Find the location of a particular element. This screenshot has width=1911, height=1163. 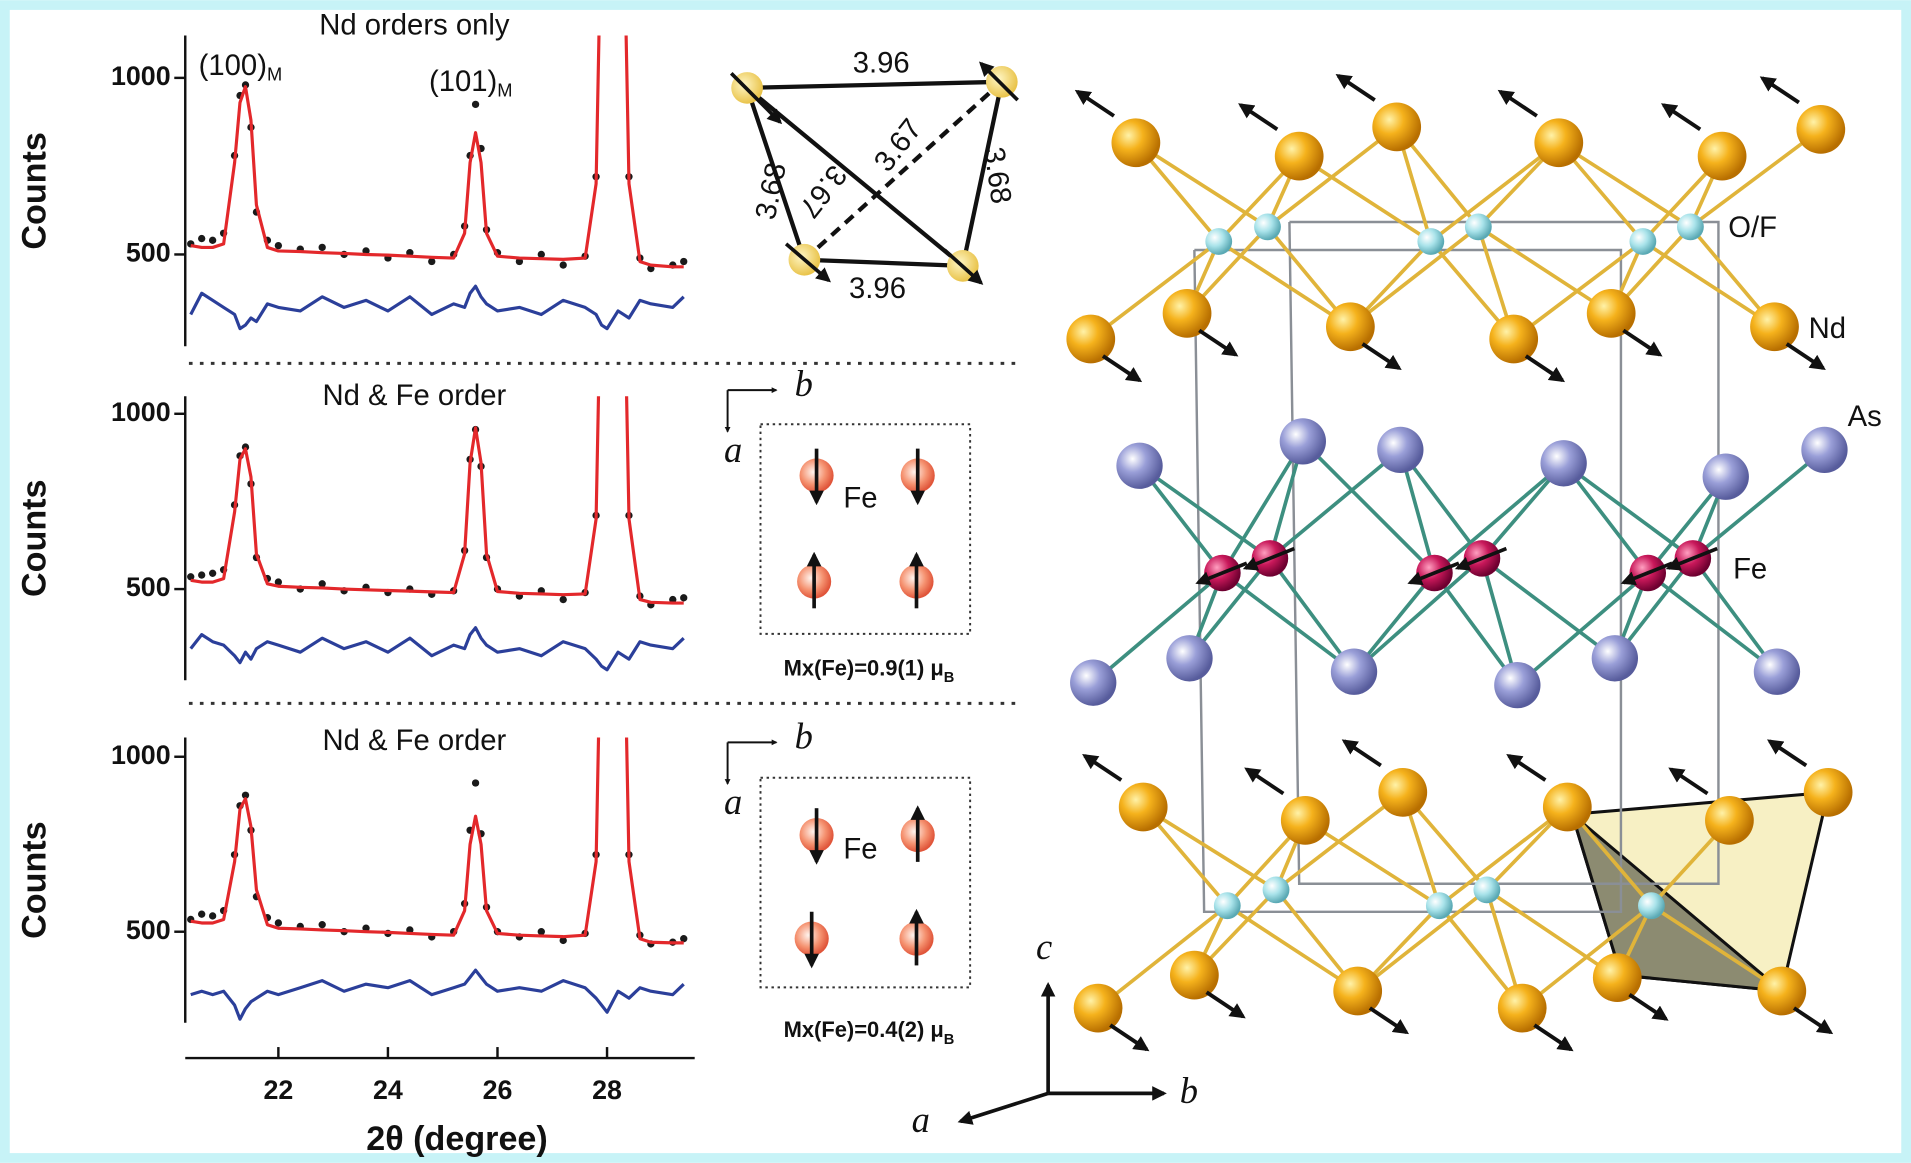

axis-arrow is located at coordinates (1003, 1108).